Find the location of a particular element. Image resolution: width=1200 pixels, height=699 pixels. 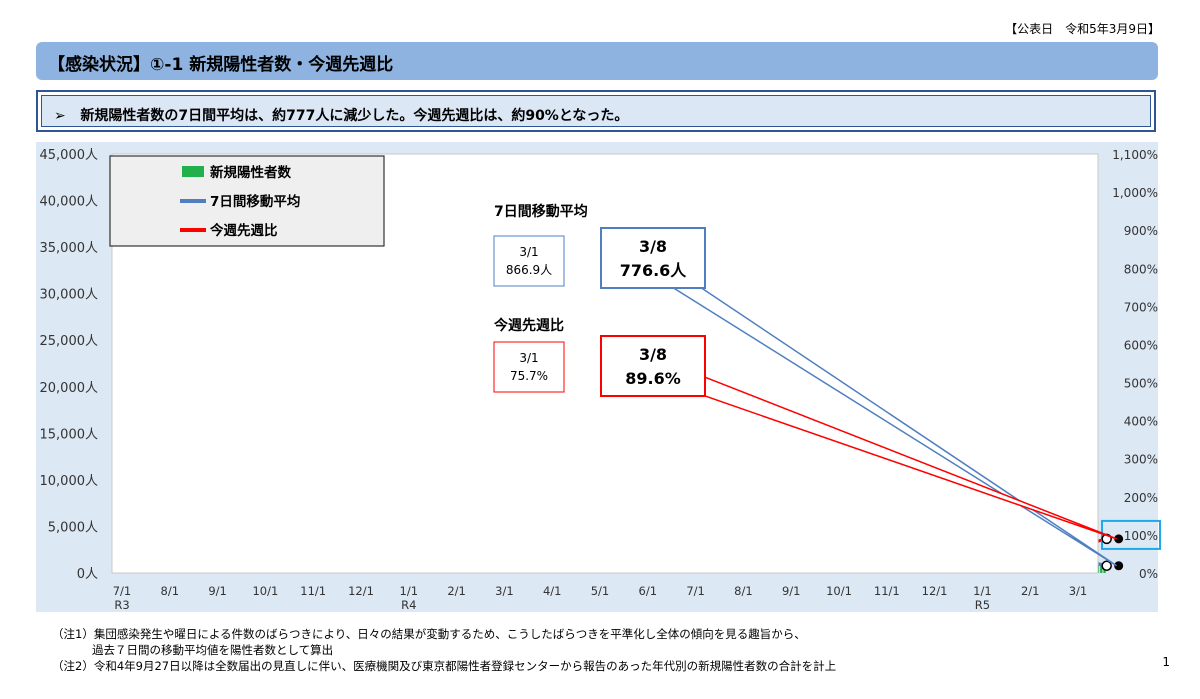

y-left-tick-label: 45,000人 is located at coordinates (69, 155).